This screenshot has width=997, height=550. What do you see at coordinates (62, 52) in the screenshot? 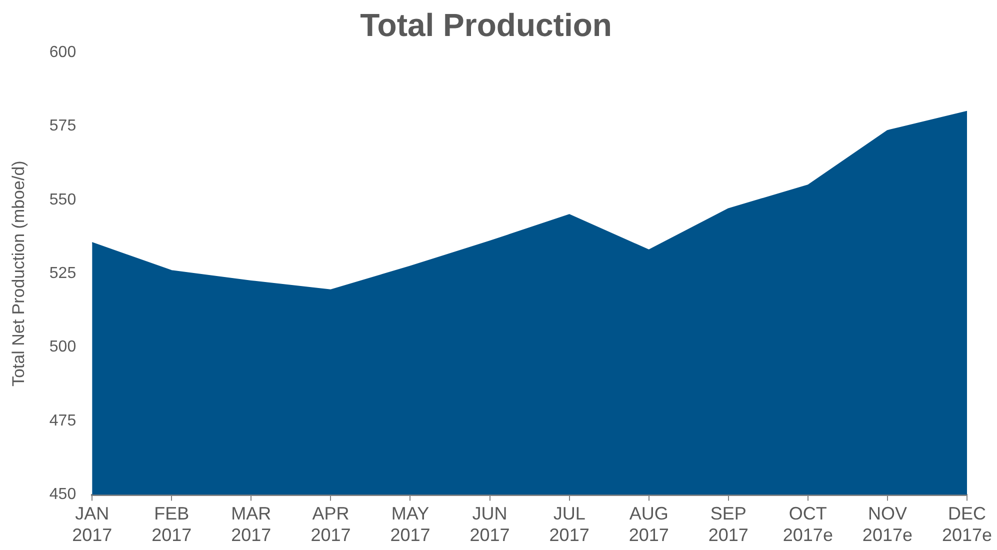
I see `y-tick-label: 600` at bounding box center [62, 52].